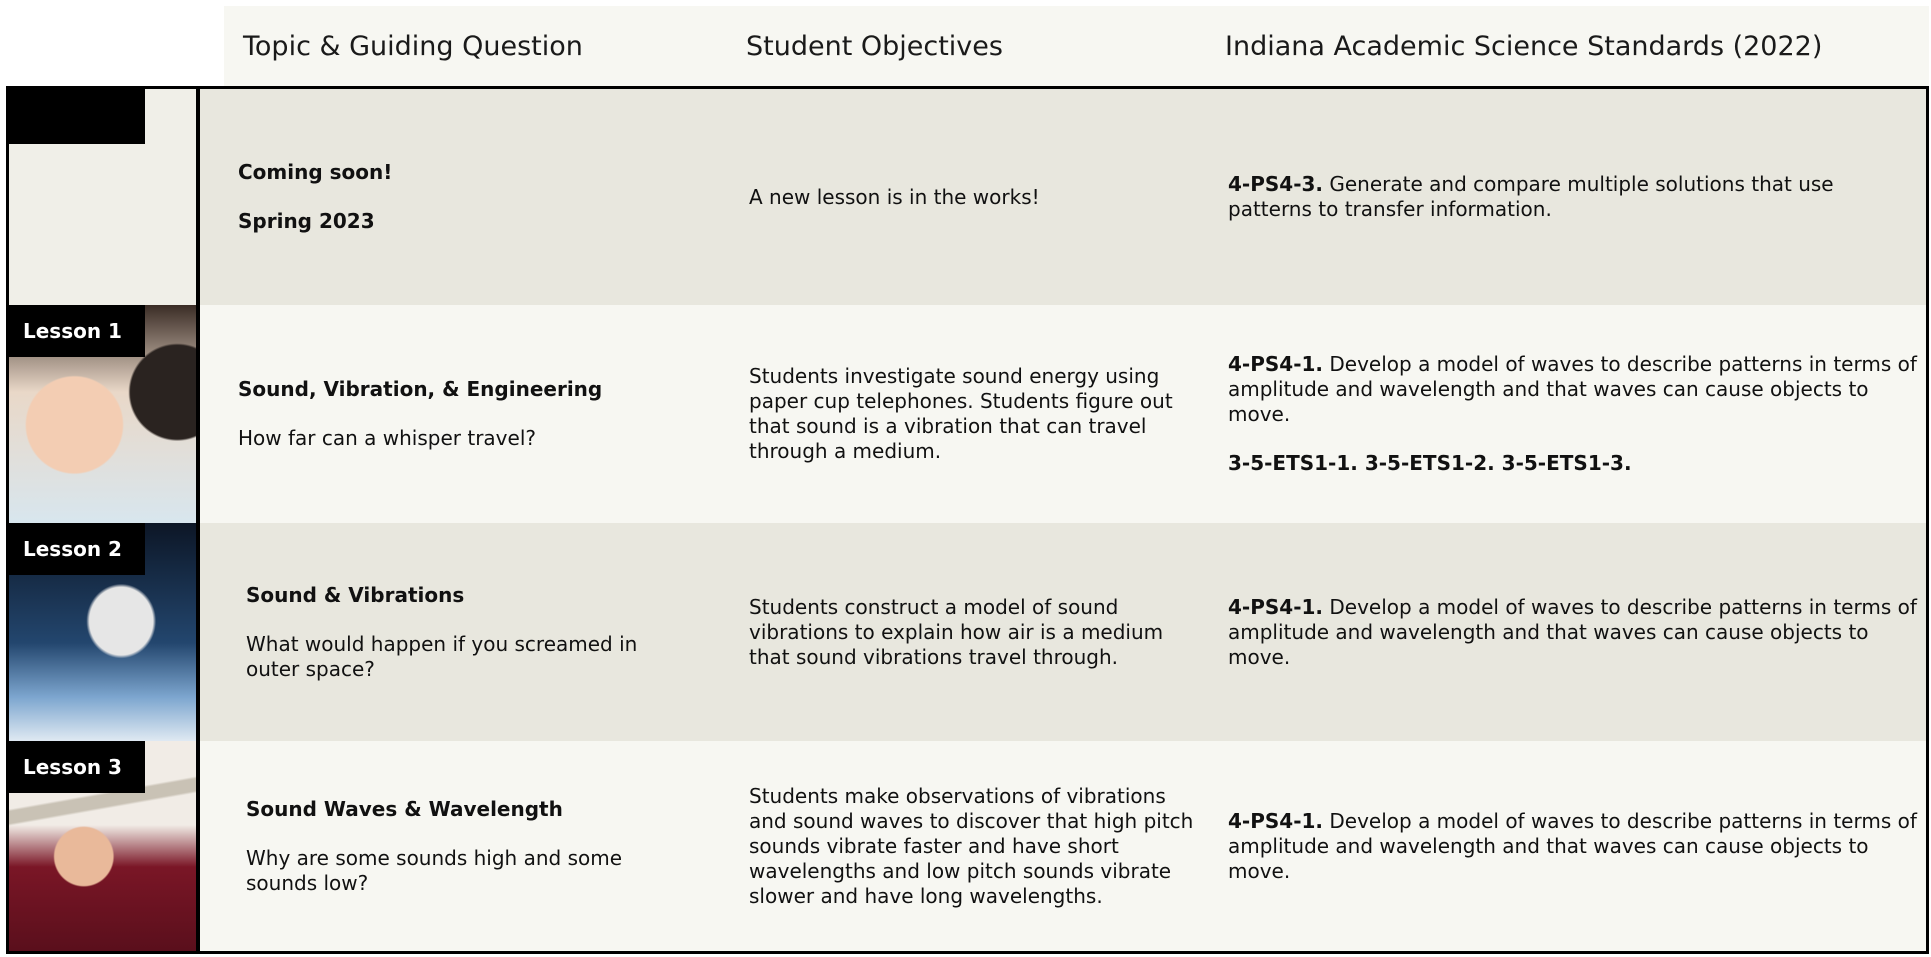 The width and height of the screenshot is (1931, 957). Describe the element at coordinates (306, 221) in the screenshot. I see `guiding-question: Spring 2023` at that location.